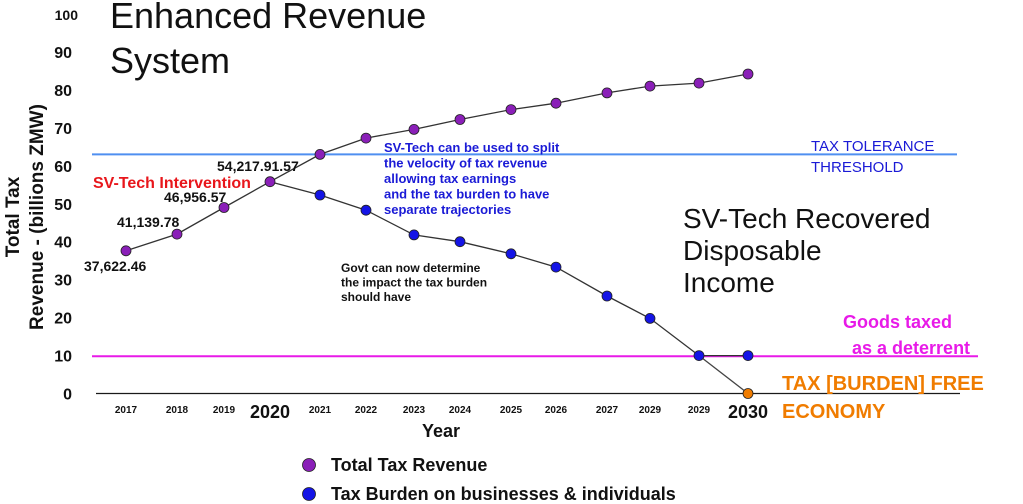  I want to click on title-line: Enhanced Revenue, so click(268, 18).